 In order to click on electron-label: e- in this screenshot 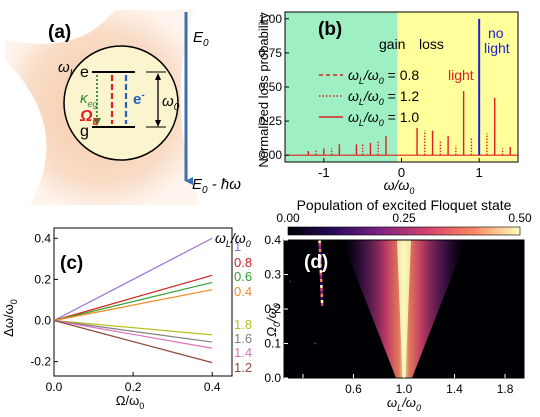, I will do `click(139, 99)`.